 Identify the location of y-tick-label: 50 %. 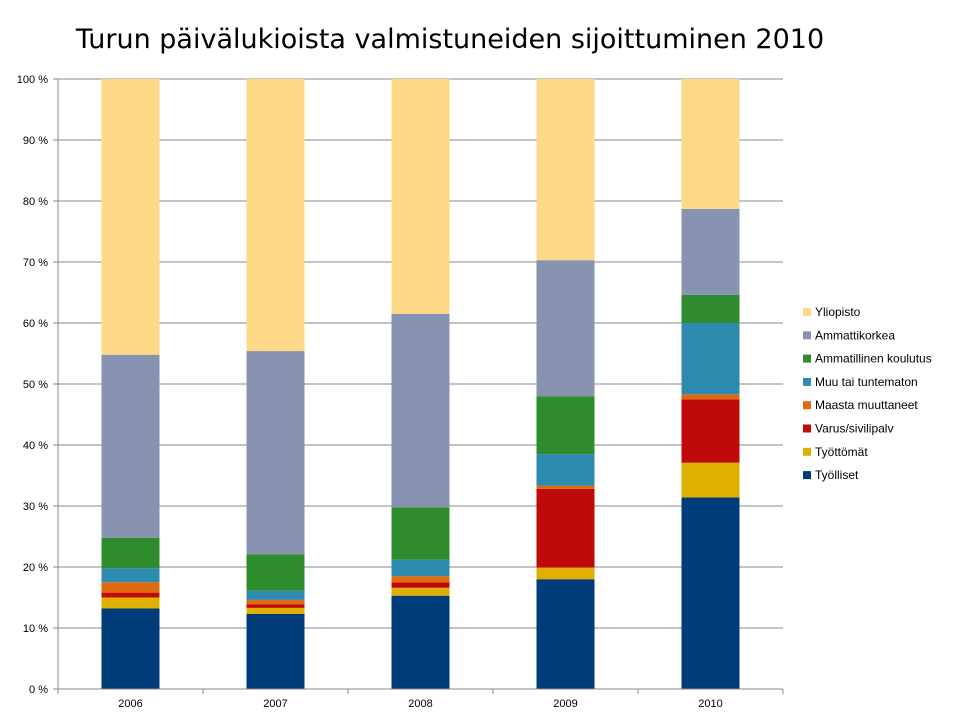
(35, 385).